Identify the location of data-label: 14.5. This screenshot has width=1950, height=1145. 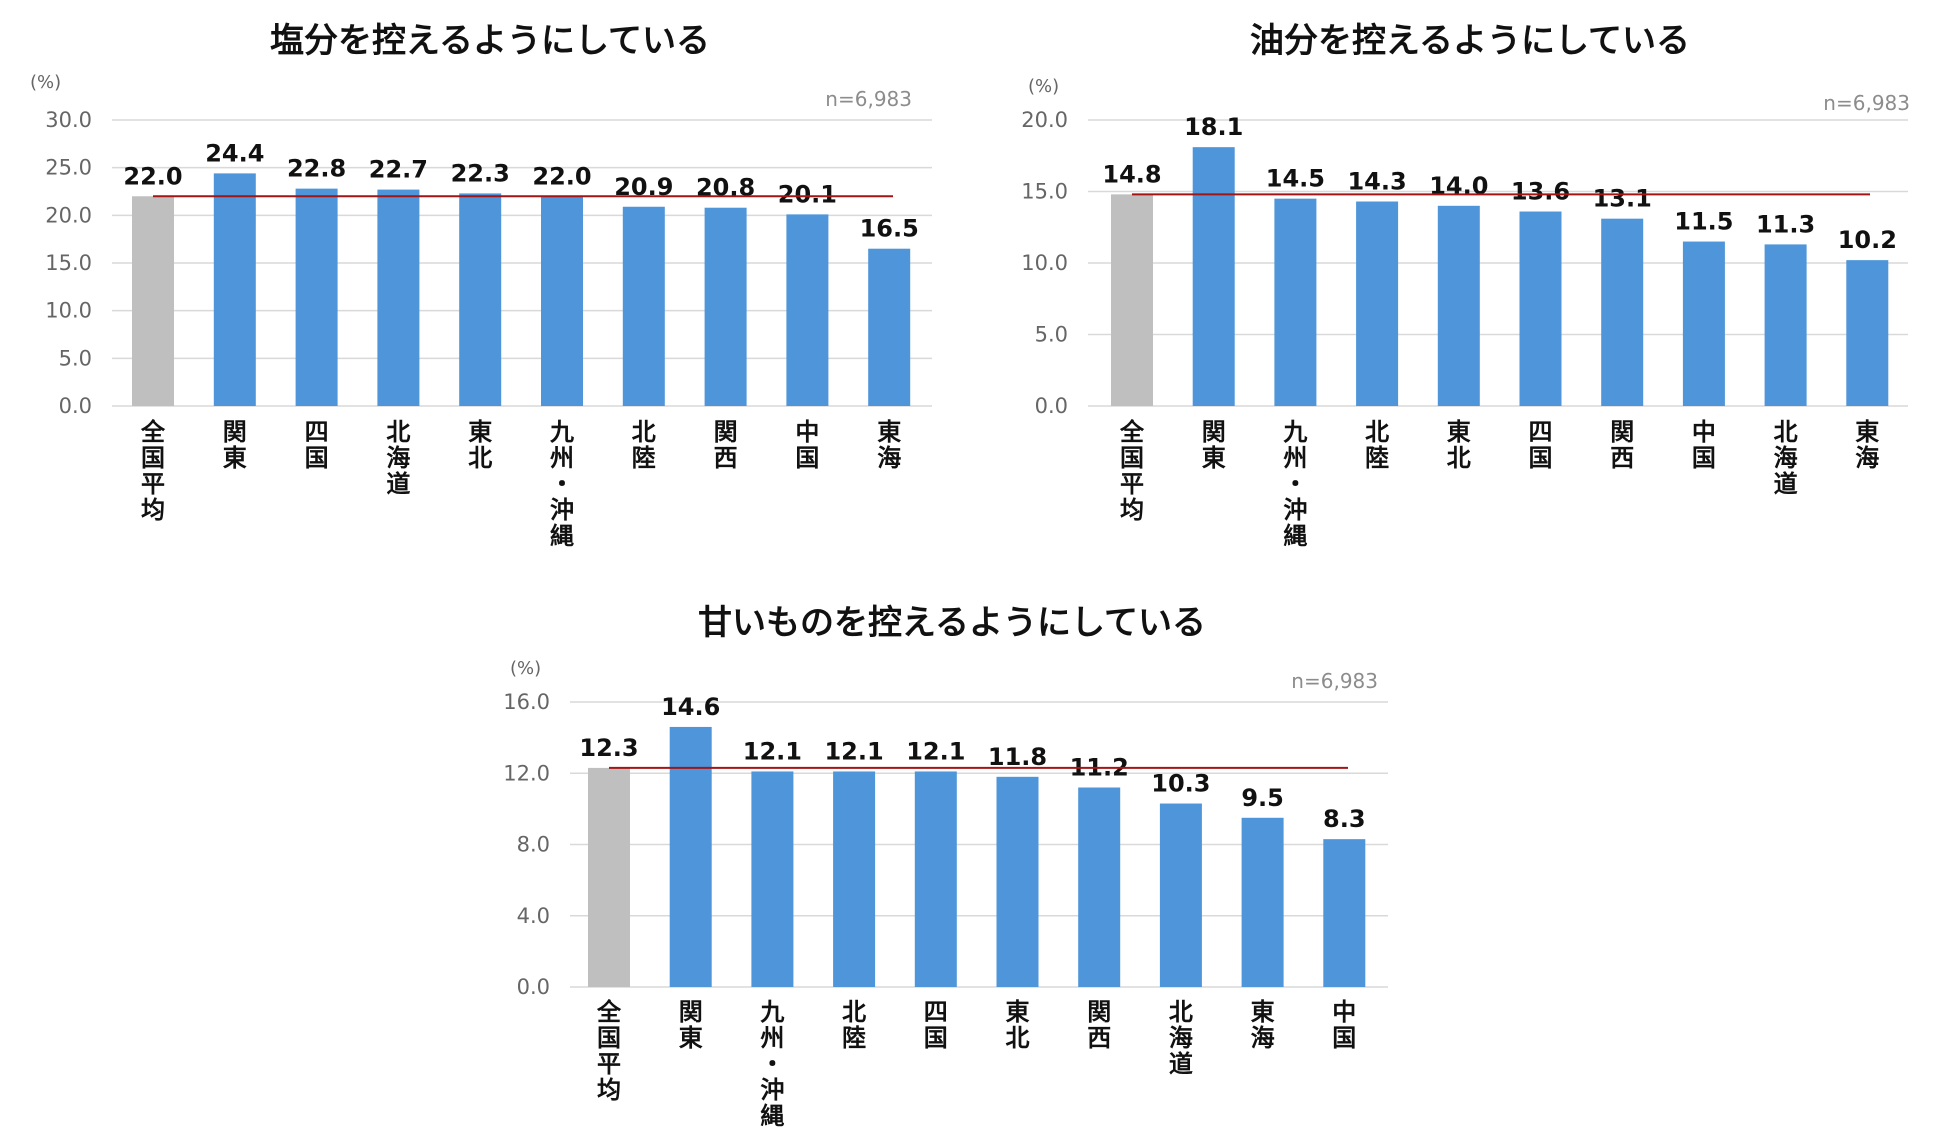
(1295, 179).